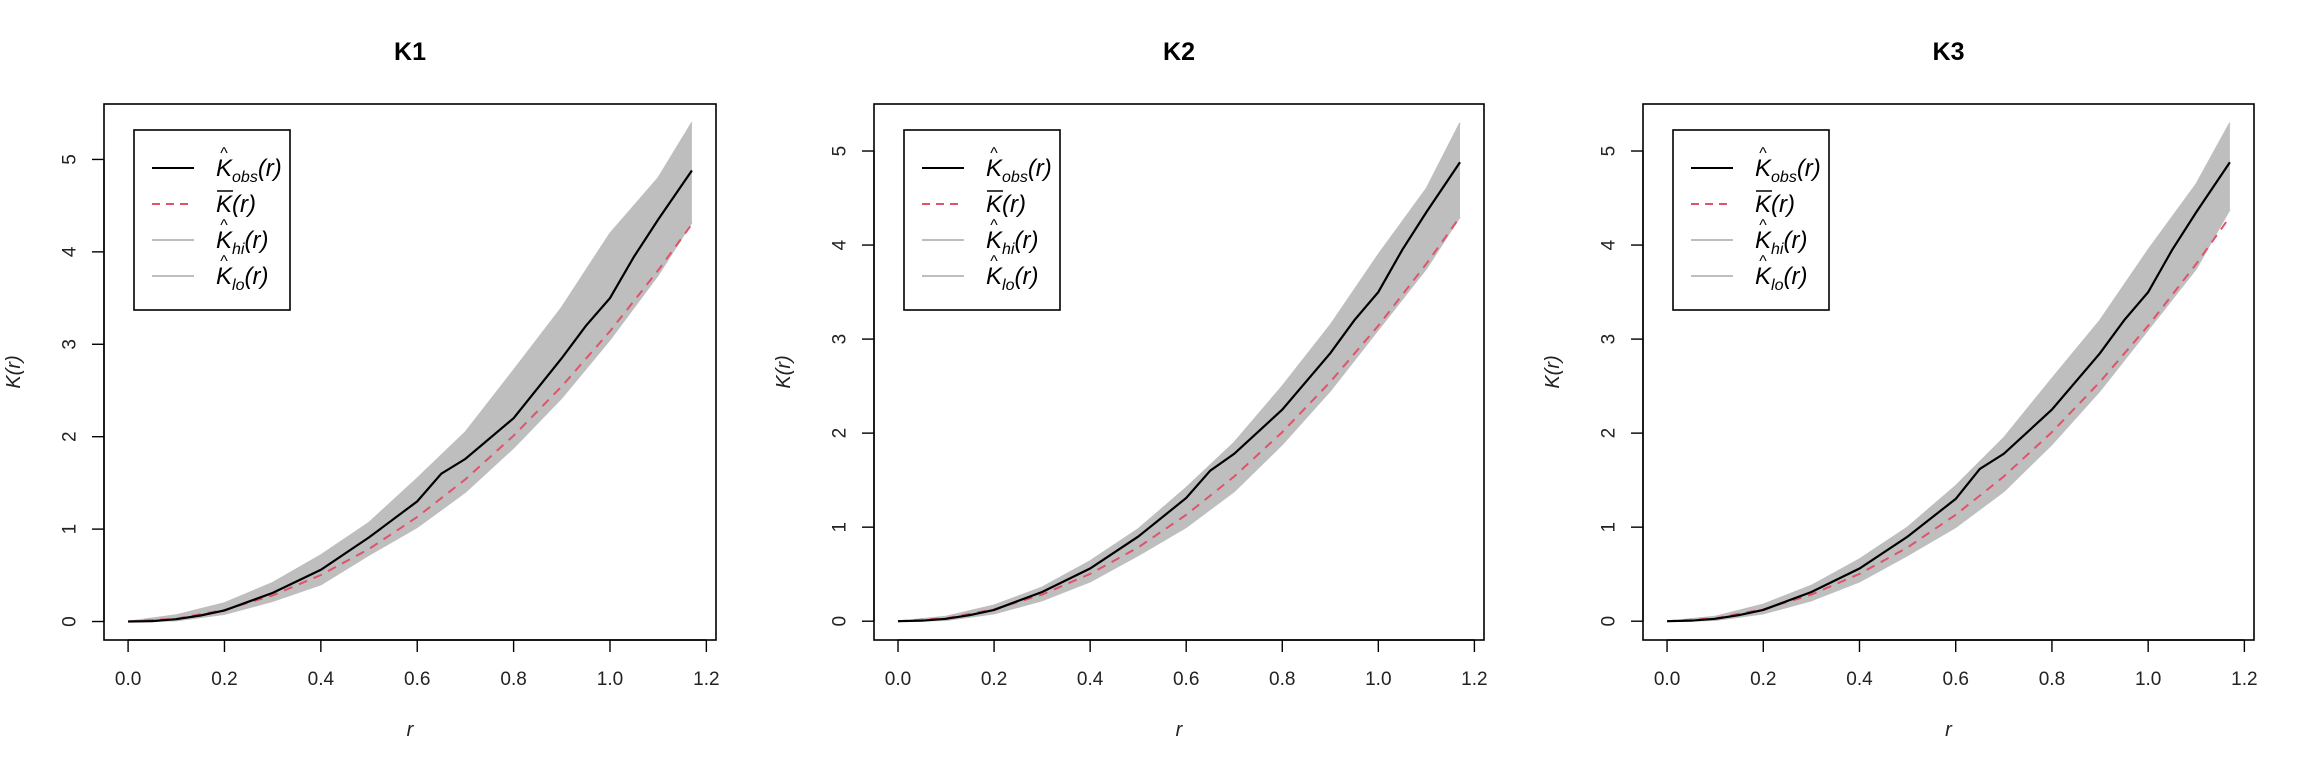 This screenshot has height=773, width=2304. I want to click on chart-title: K2, so click(1179, 52).